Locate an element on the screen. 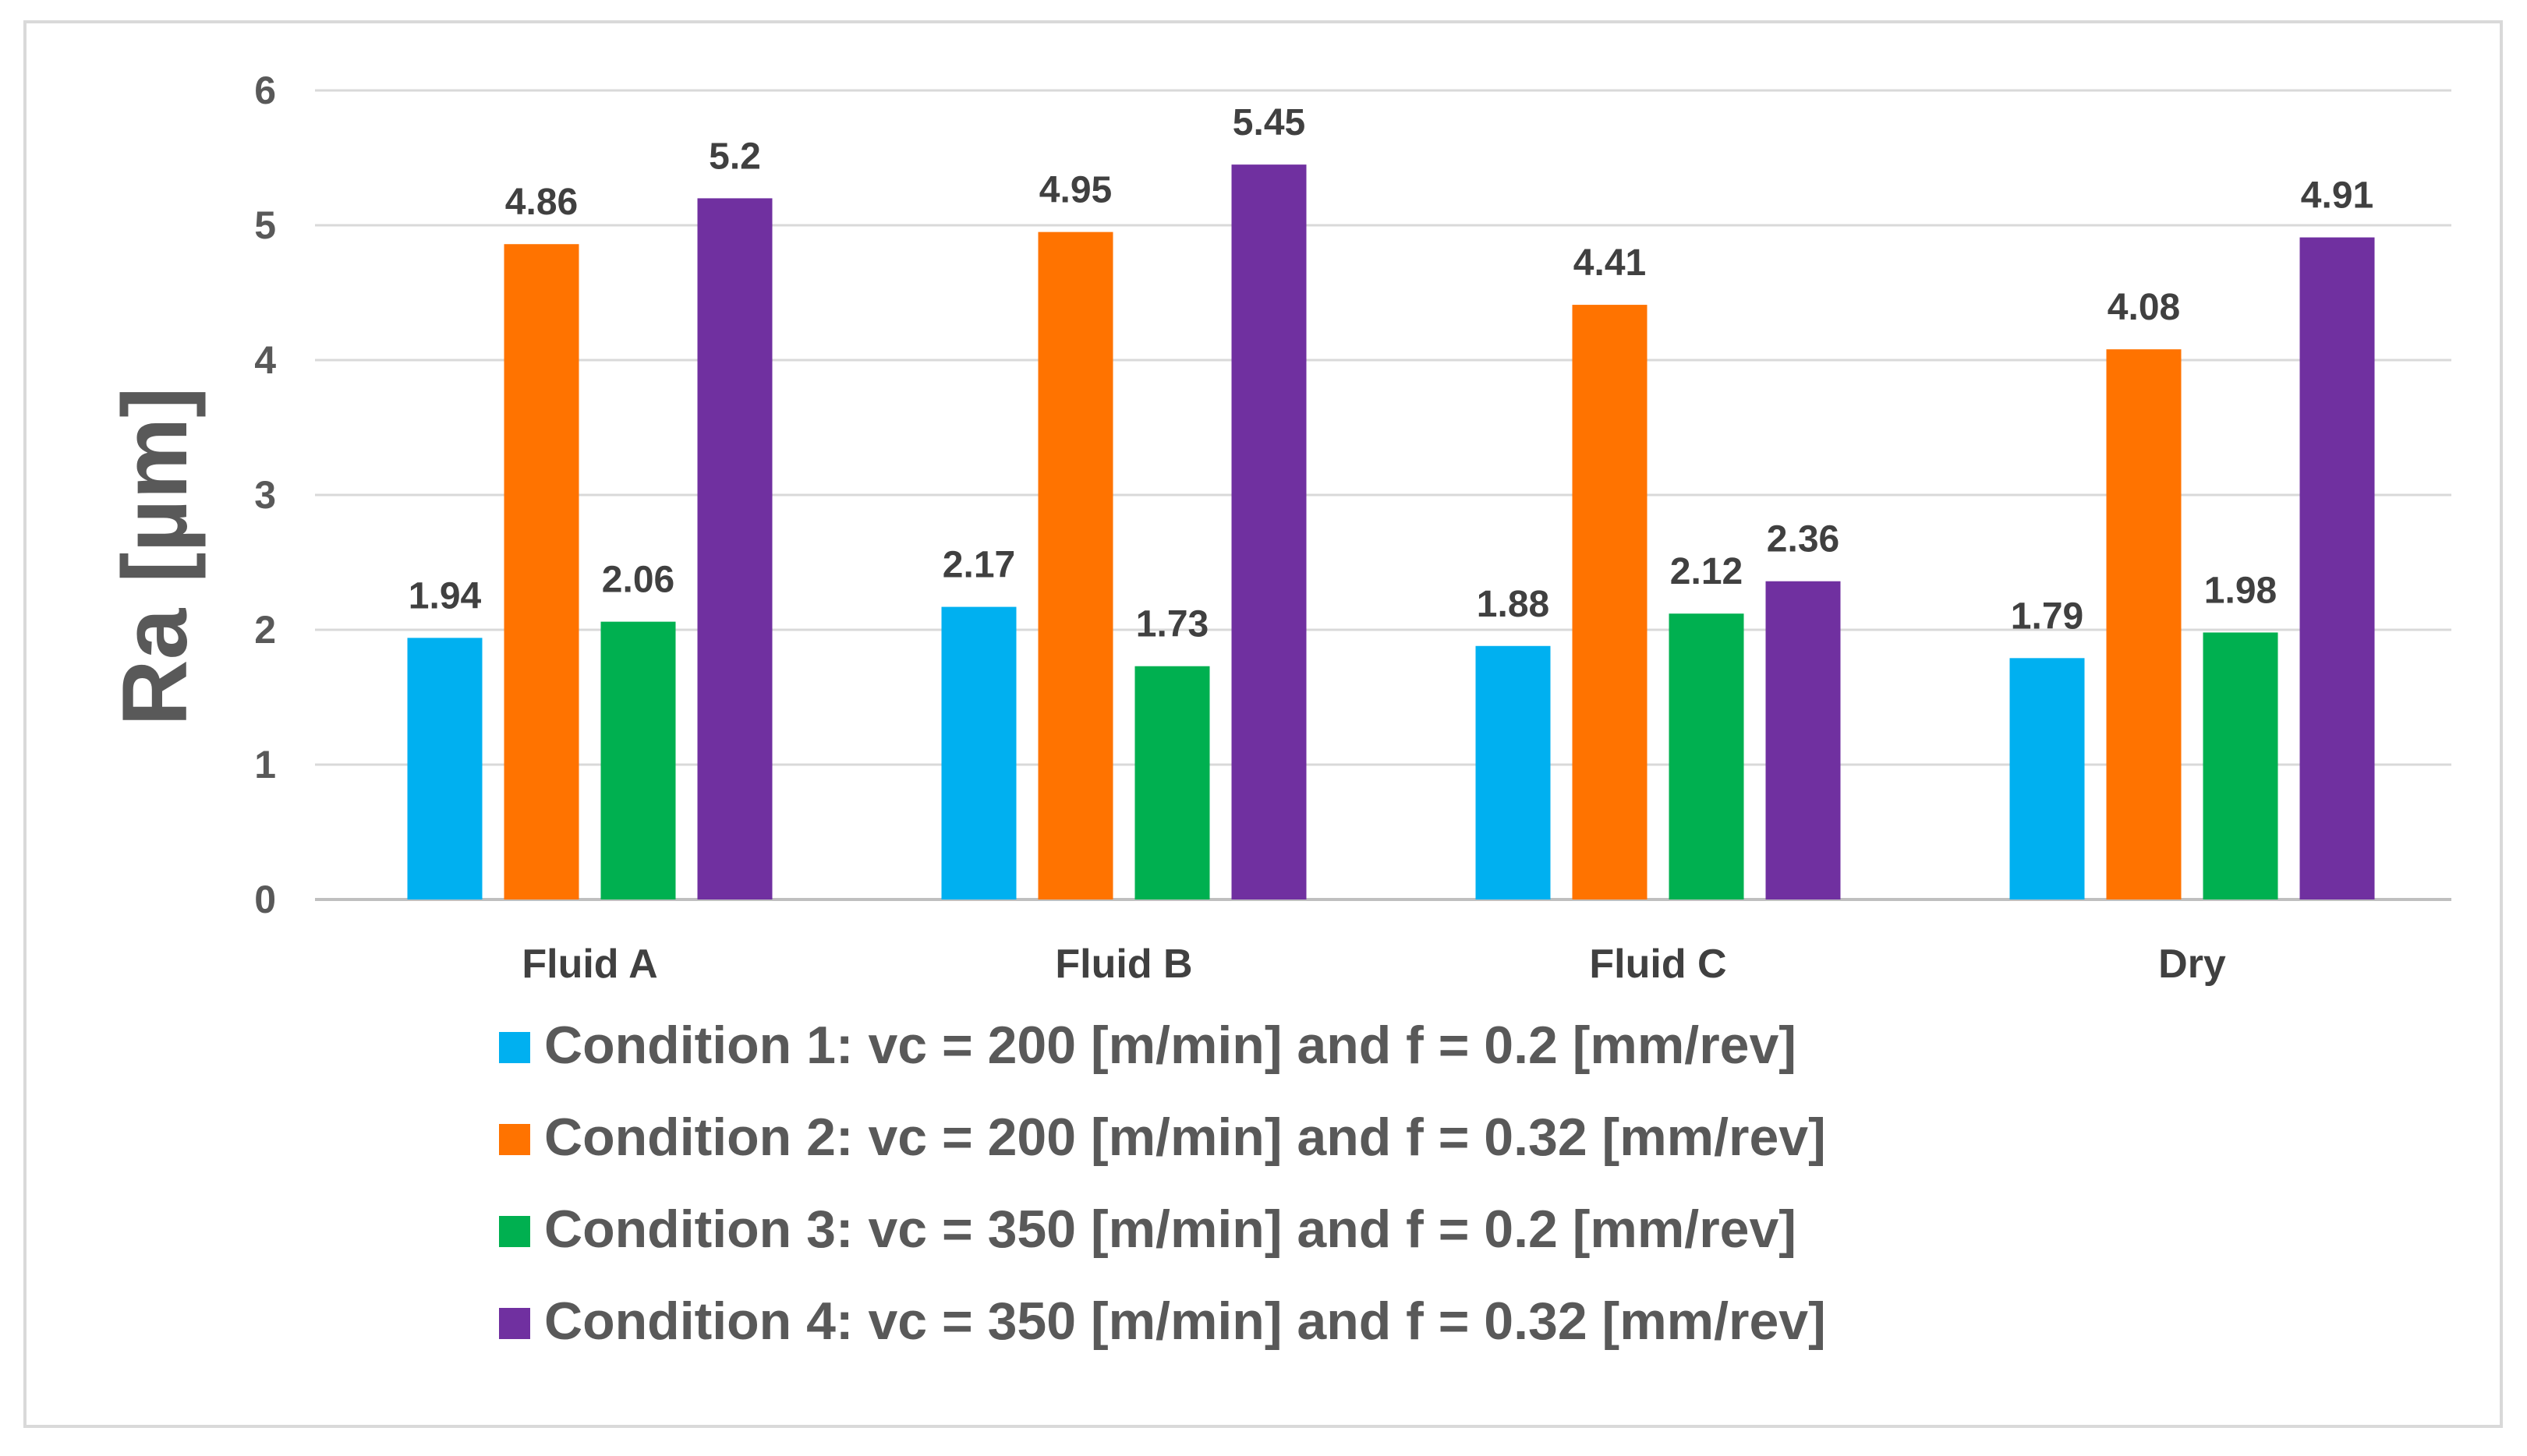  y-tick-label: 6 is located at coordinates (265, 91).